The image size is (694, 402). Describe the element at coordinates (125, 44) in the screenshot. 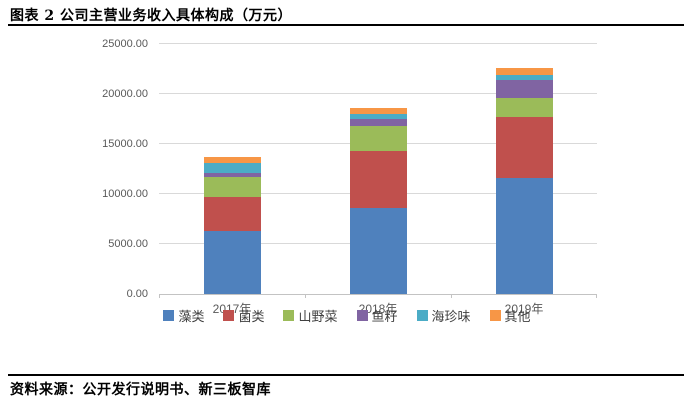

I see `y-tick-label: 25000.00` at that location.